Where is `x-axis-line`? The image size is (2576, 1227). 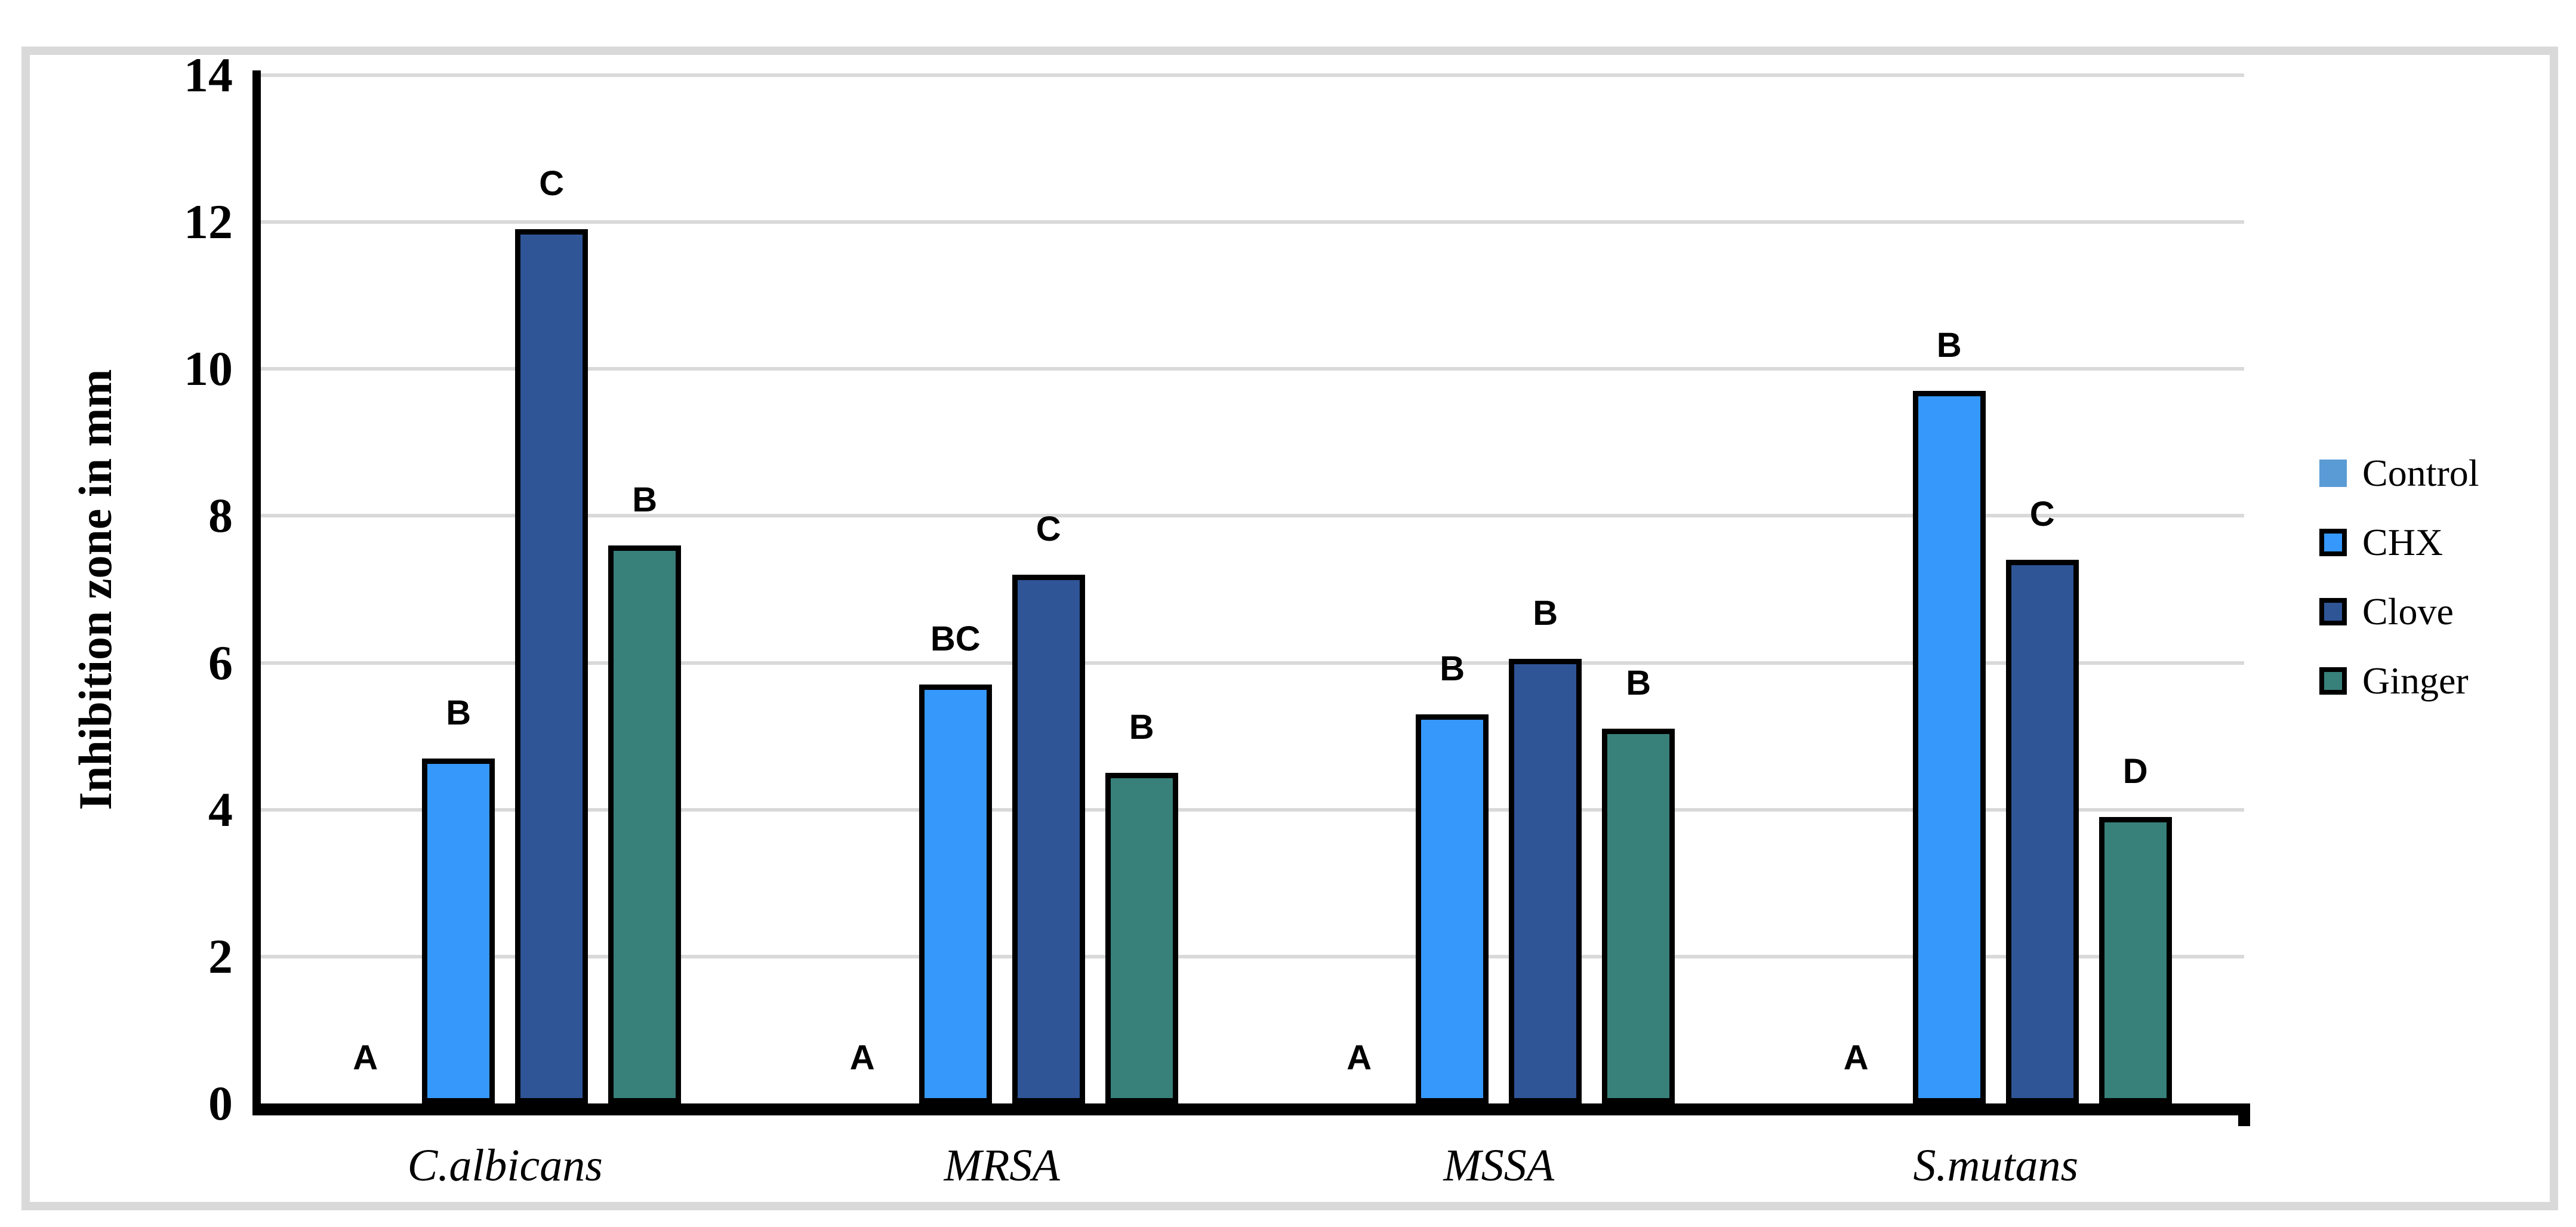 x-axis-line is located at coordinates (1251, 1109).